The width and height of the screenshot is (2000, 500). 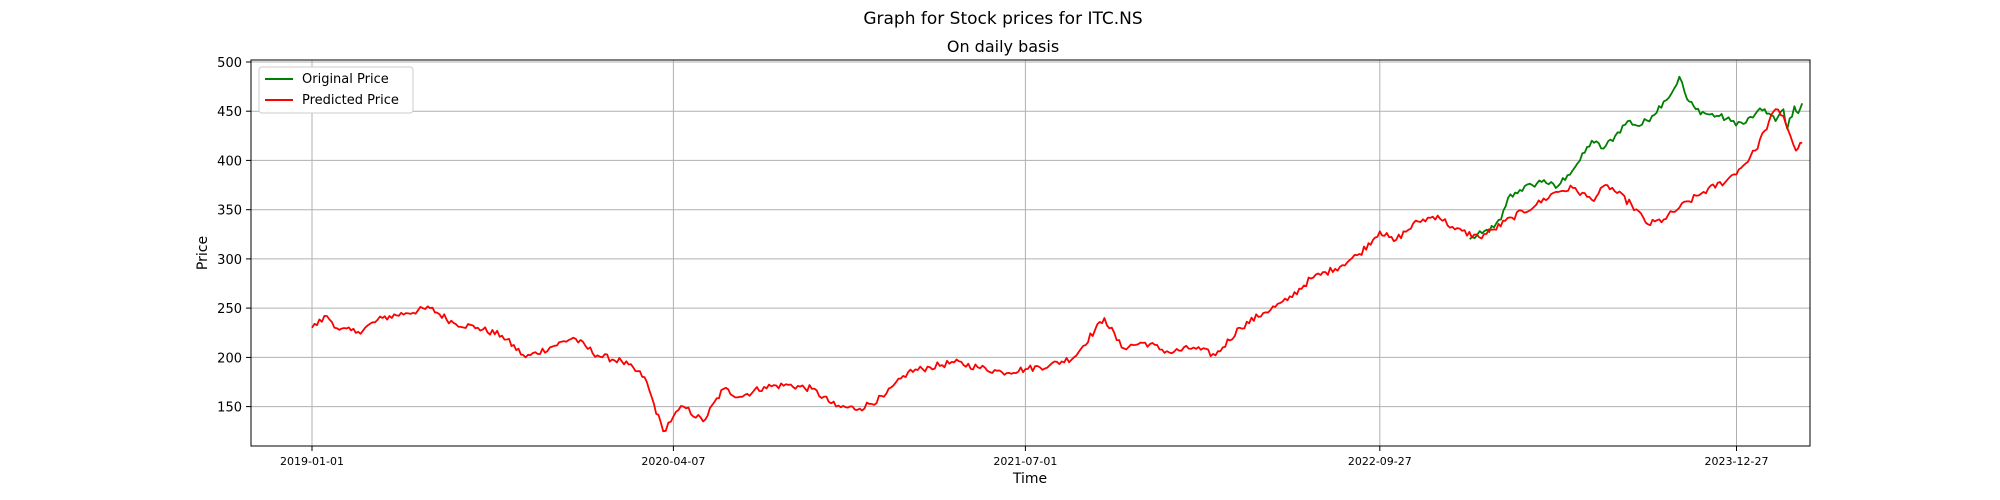 What do you see at coordinates (229, 112) in the screenshot?
I see `y-tick-label: 450` at bounding box center [229, 112].